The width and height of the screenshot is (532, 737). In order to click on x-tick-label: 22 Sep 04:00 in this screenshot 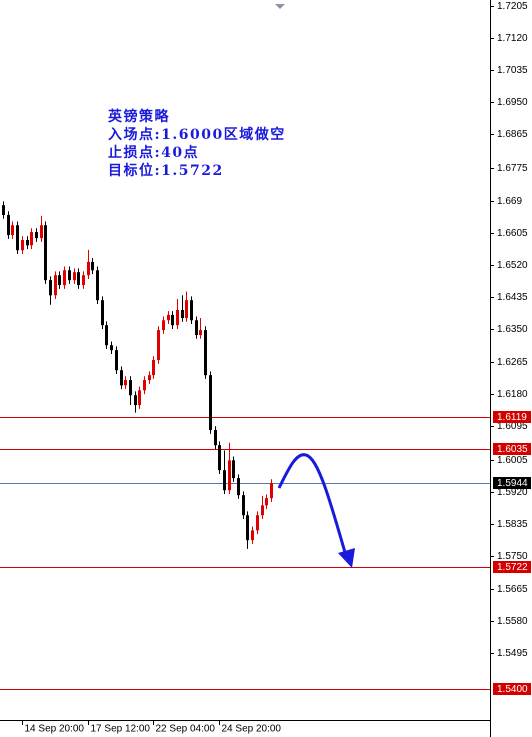, I will do `click(186, 729)`.